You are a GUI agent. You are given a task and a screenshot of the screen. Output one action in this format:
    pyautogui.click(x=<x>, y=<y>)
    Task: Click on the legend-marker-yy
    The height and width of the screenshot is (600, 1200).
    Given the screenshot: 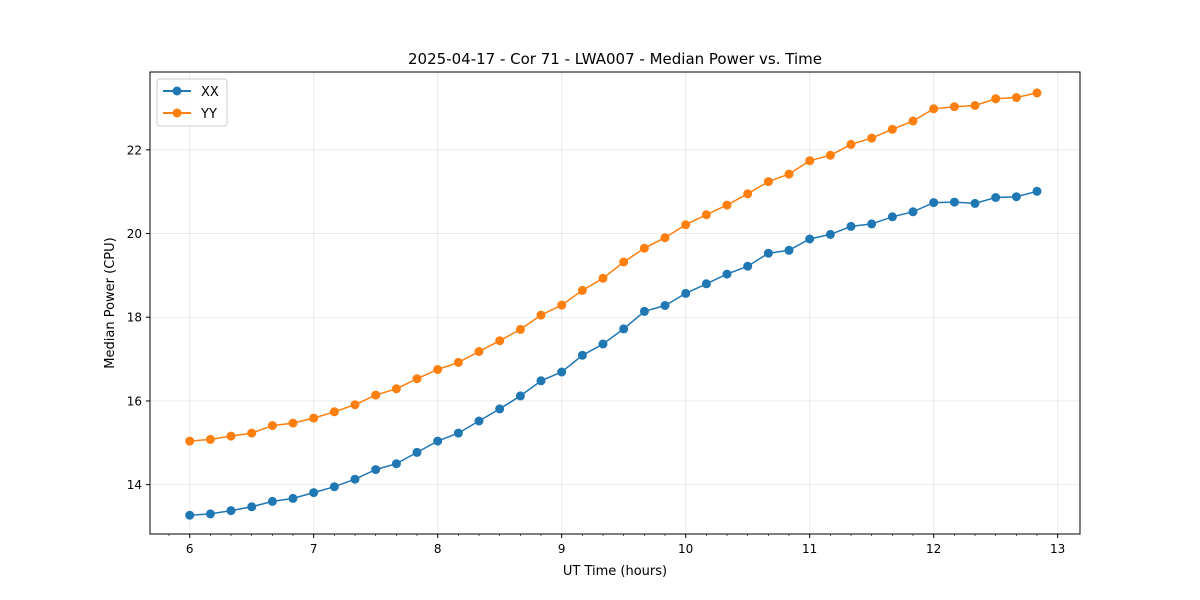 What is the action you would take?
    pyautogui.click(x=177, y=113)
    